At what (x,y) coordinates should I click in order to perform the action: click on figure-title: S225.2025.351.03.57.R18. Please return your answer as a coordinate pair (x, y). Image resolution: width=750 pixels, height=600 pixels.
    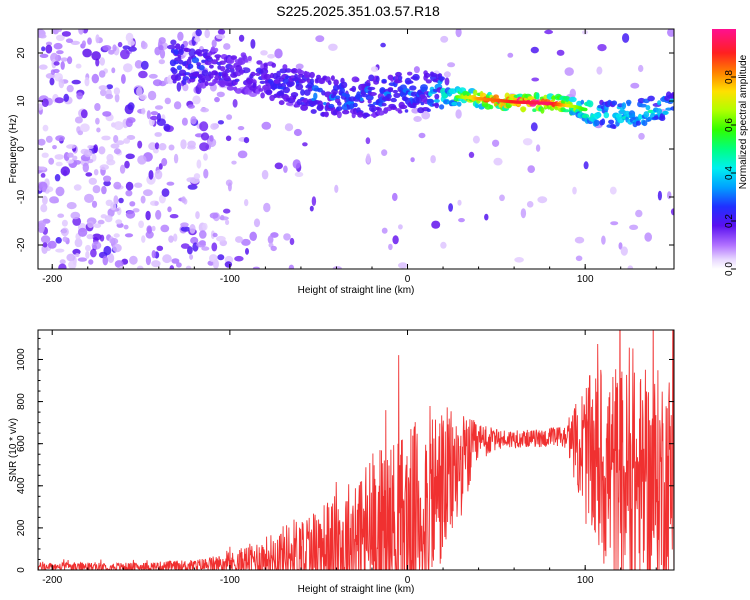
    Looking at the image, I should click on (358, 11).